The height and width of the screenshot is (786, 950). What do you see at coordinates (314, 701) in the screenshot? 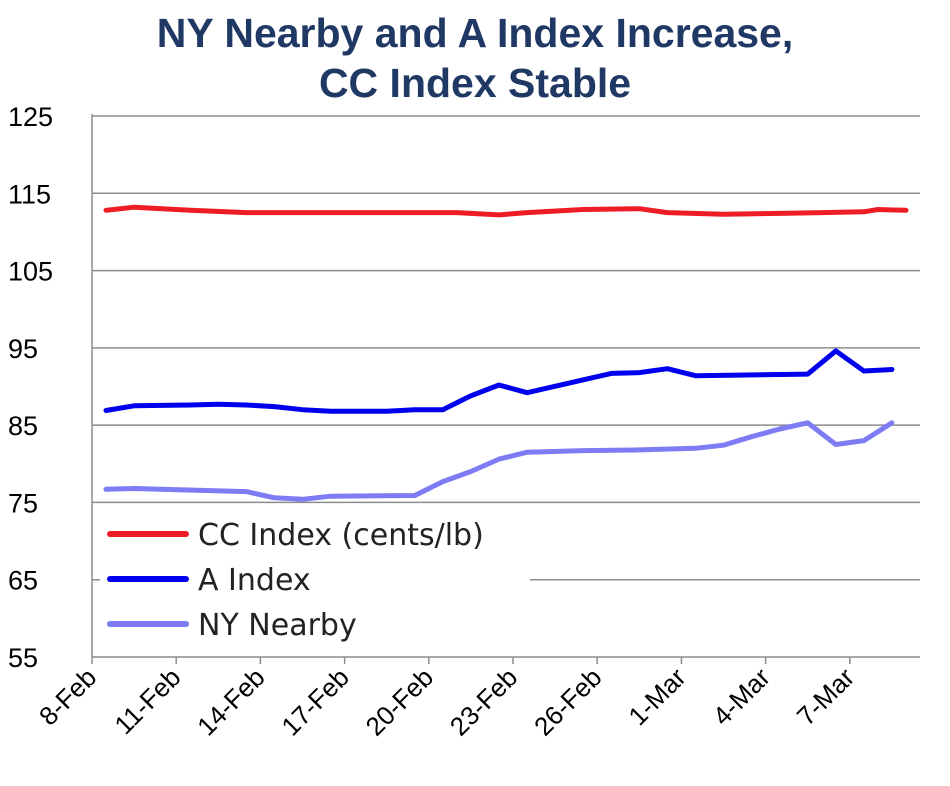
I see `x-tick-label: 17-Feb` at bounding box center [314, 701].